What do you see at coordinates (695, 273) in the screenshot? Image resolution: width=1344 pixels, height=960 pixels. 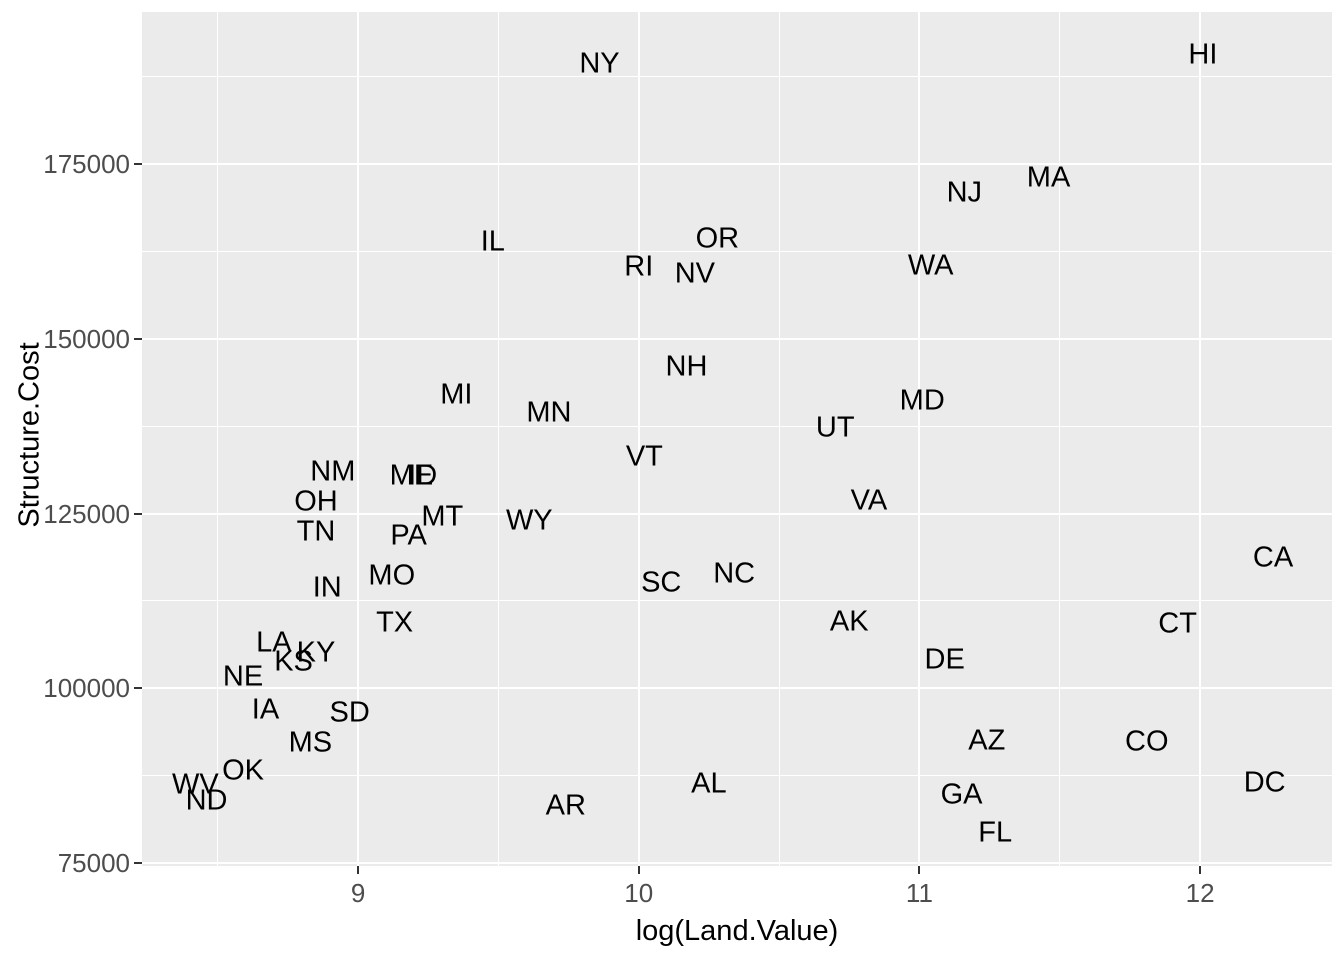 I see `data-point-label-NV: NV` at bounding box center [695, 273].